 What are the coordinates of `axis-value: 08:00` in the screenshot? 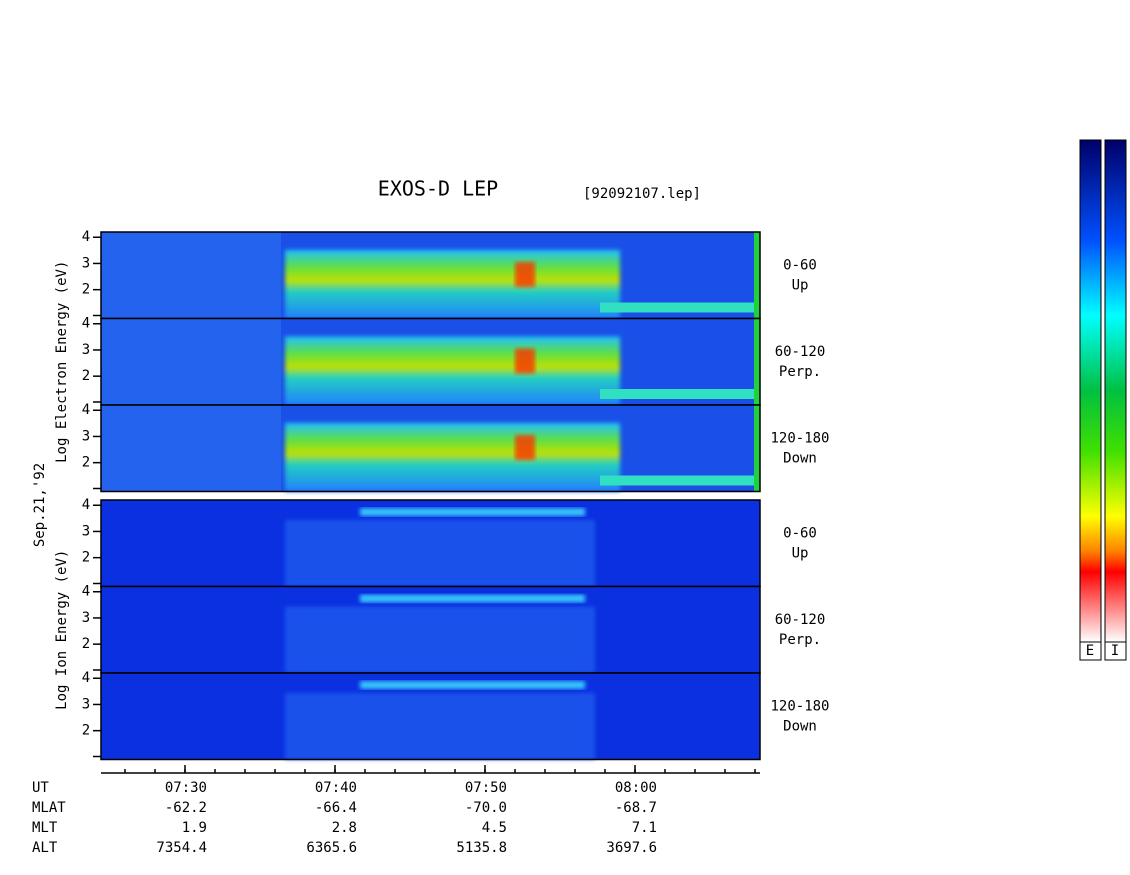 It's located at (636, 788).